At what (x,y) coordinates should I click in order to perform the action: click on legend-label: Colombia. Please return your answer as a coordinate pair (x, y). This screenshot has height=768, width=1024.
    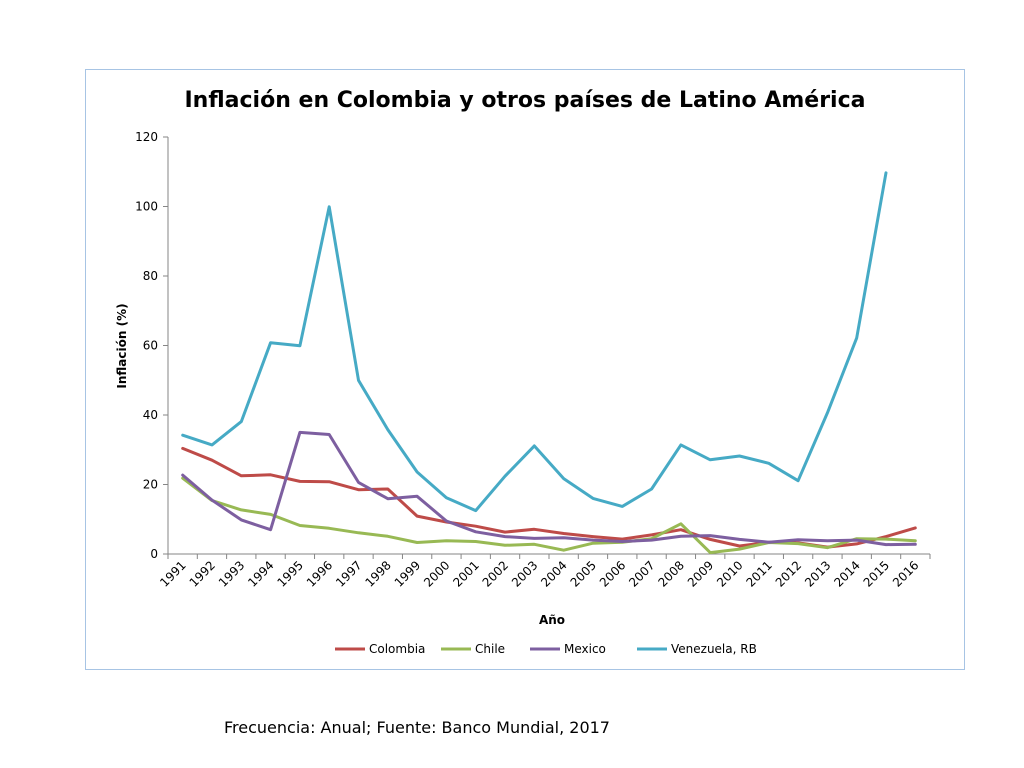
    Looking at the image, I should click on (397, 649).